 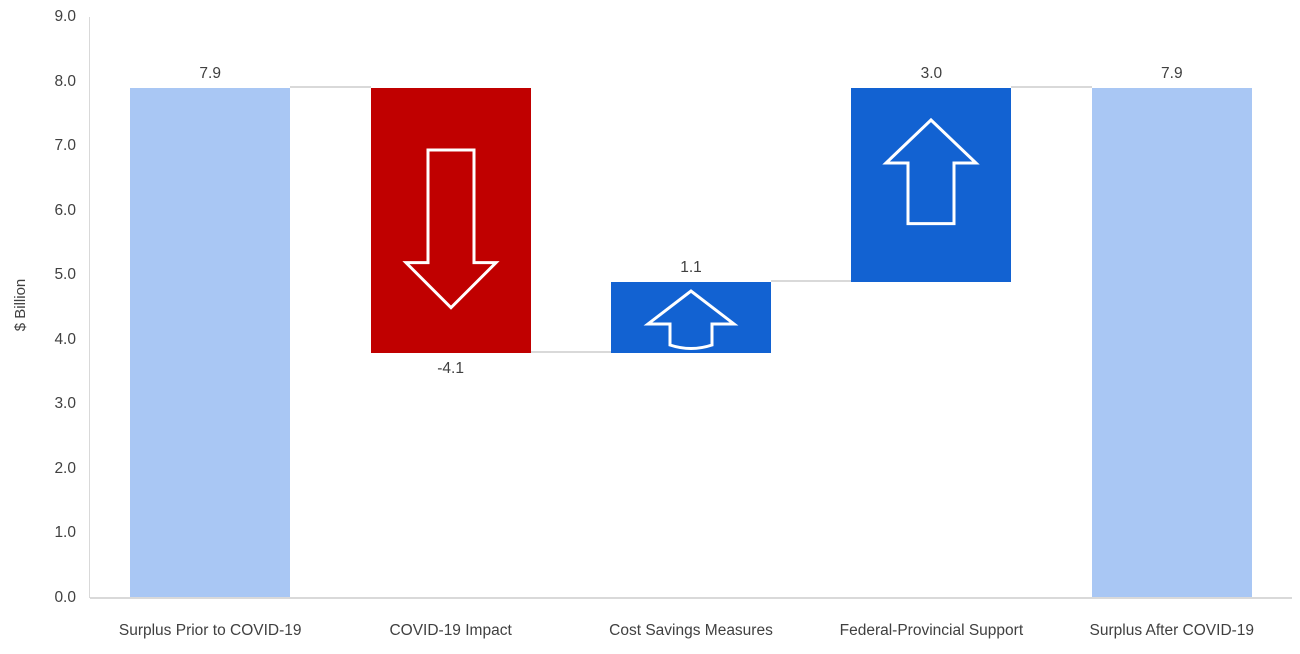 What do you see at coordinates (65, 468) in the screenshot?
I see `y-axis-tick-label: 2.0` at bounding box center [65, 468].